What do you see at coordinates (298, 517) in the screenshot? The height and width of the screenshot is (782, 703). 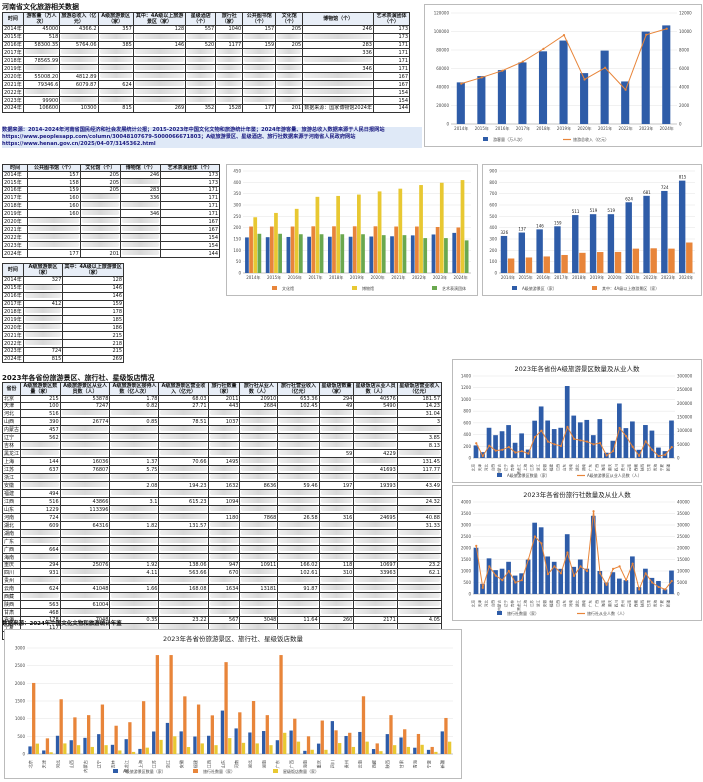 I see `table-cell: 26.58` at bounding box center [298, 517].